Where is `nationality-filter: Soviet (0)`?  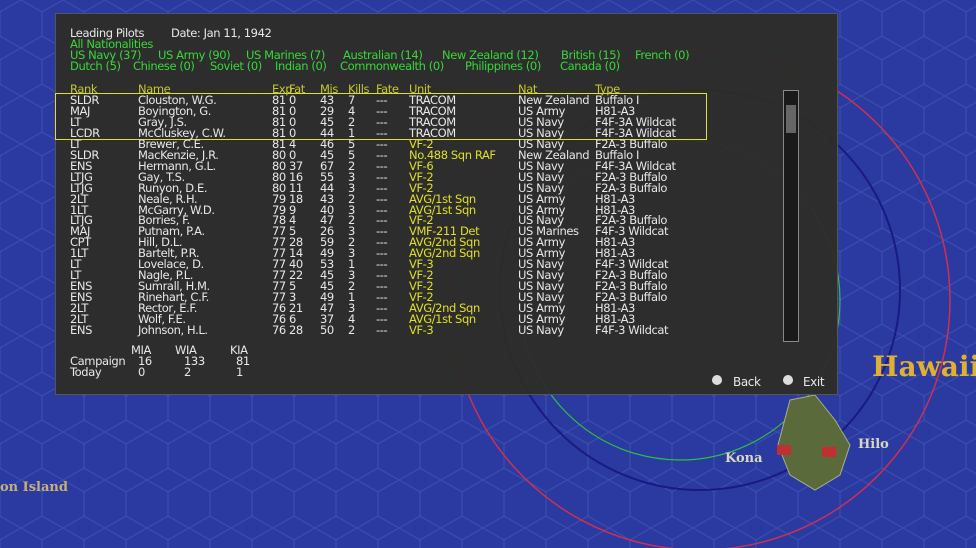
nationality-filter: Soviet (0) is located at coordinates (236, 66).